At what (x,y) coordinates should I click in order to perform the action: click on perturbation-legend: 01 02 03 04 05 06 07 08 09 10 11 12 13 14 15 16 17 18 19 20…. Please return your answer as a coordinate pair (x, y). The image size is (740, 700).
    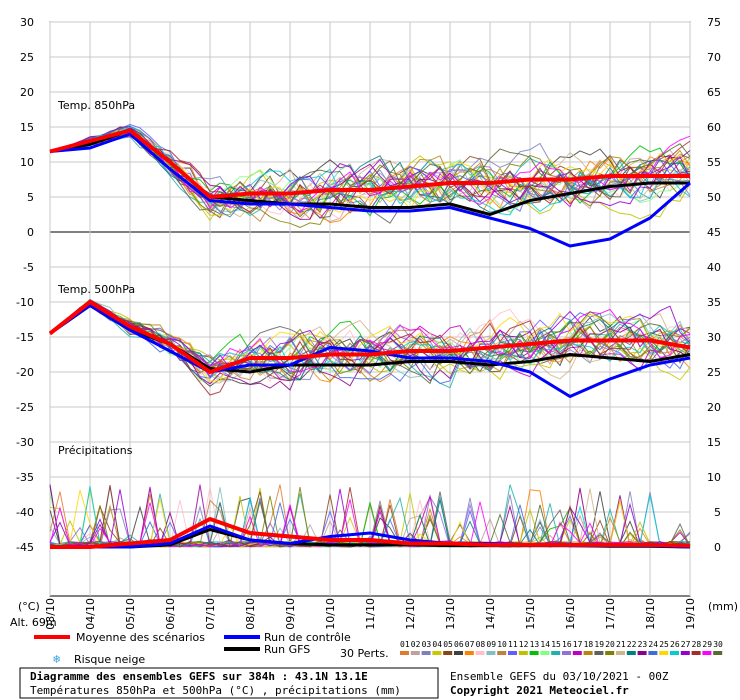
    Looking at the image, I should click on (561, 647).